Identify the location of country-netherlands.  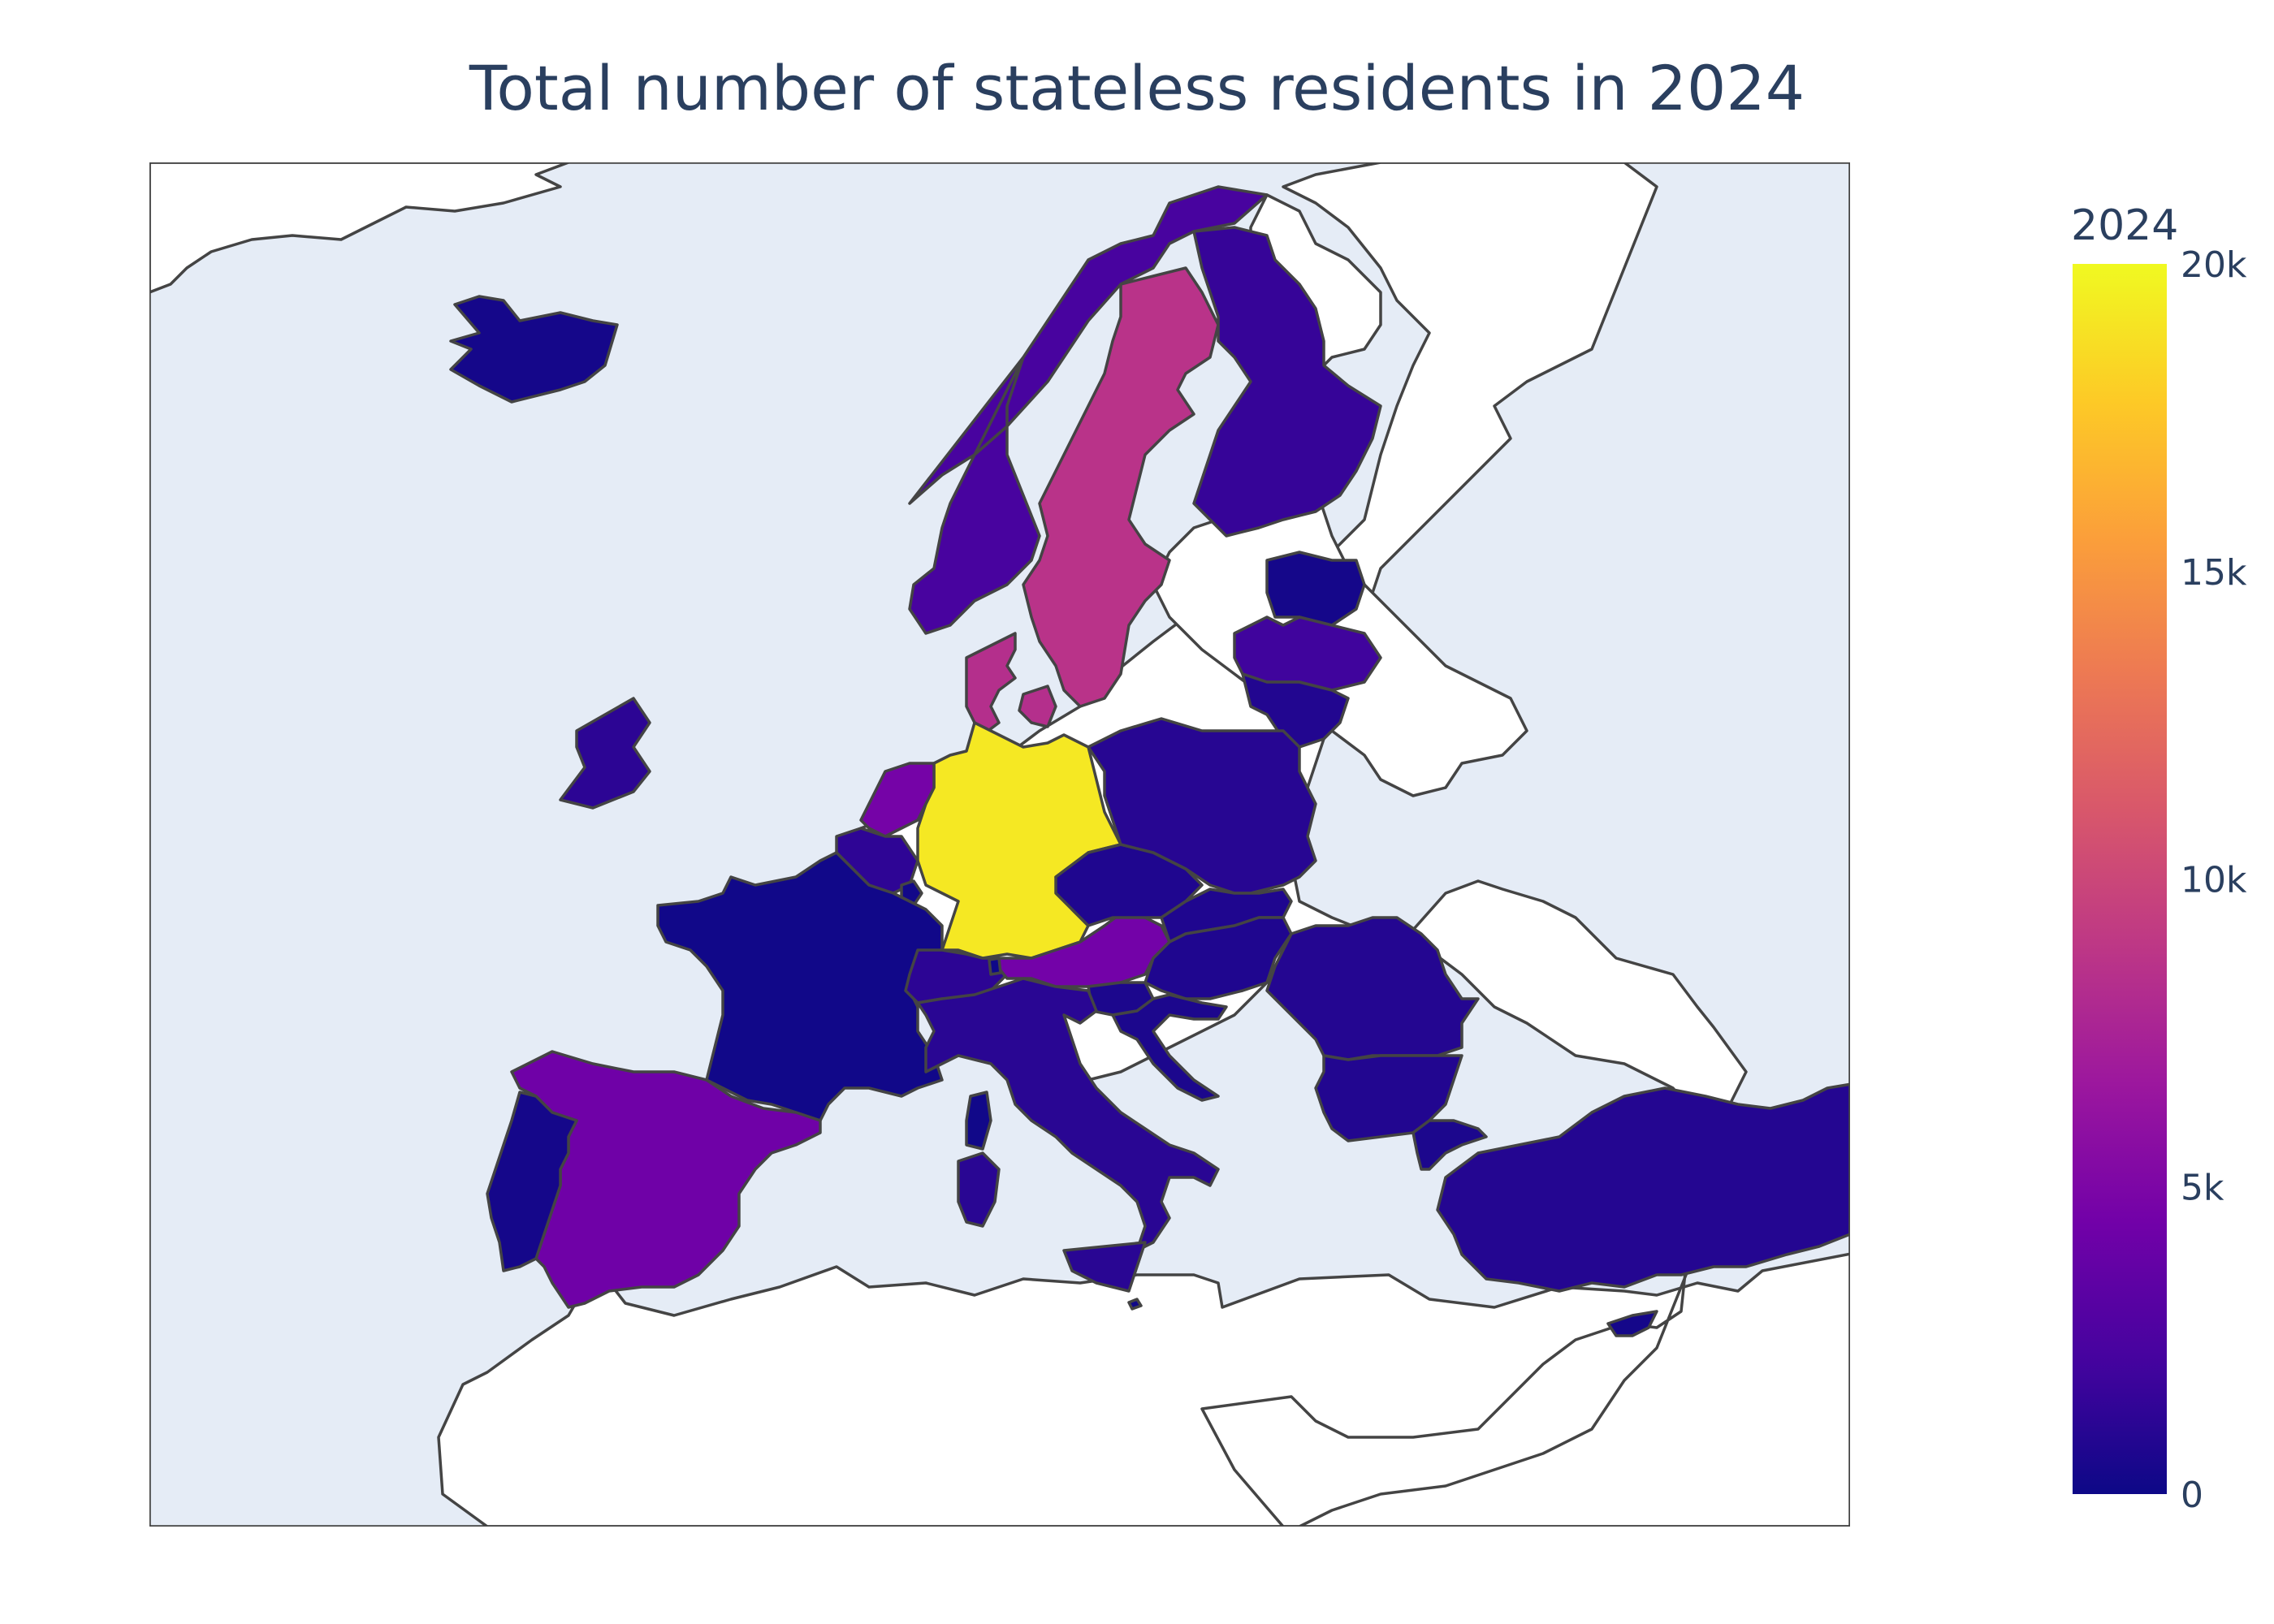
(898, 800).